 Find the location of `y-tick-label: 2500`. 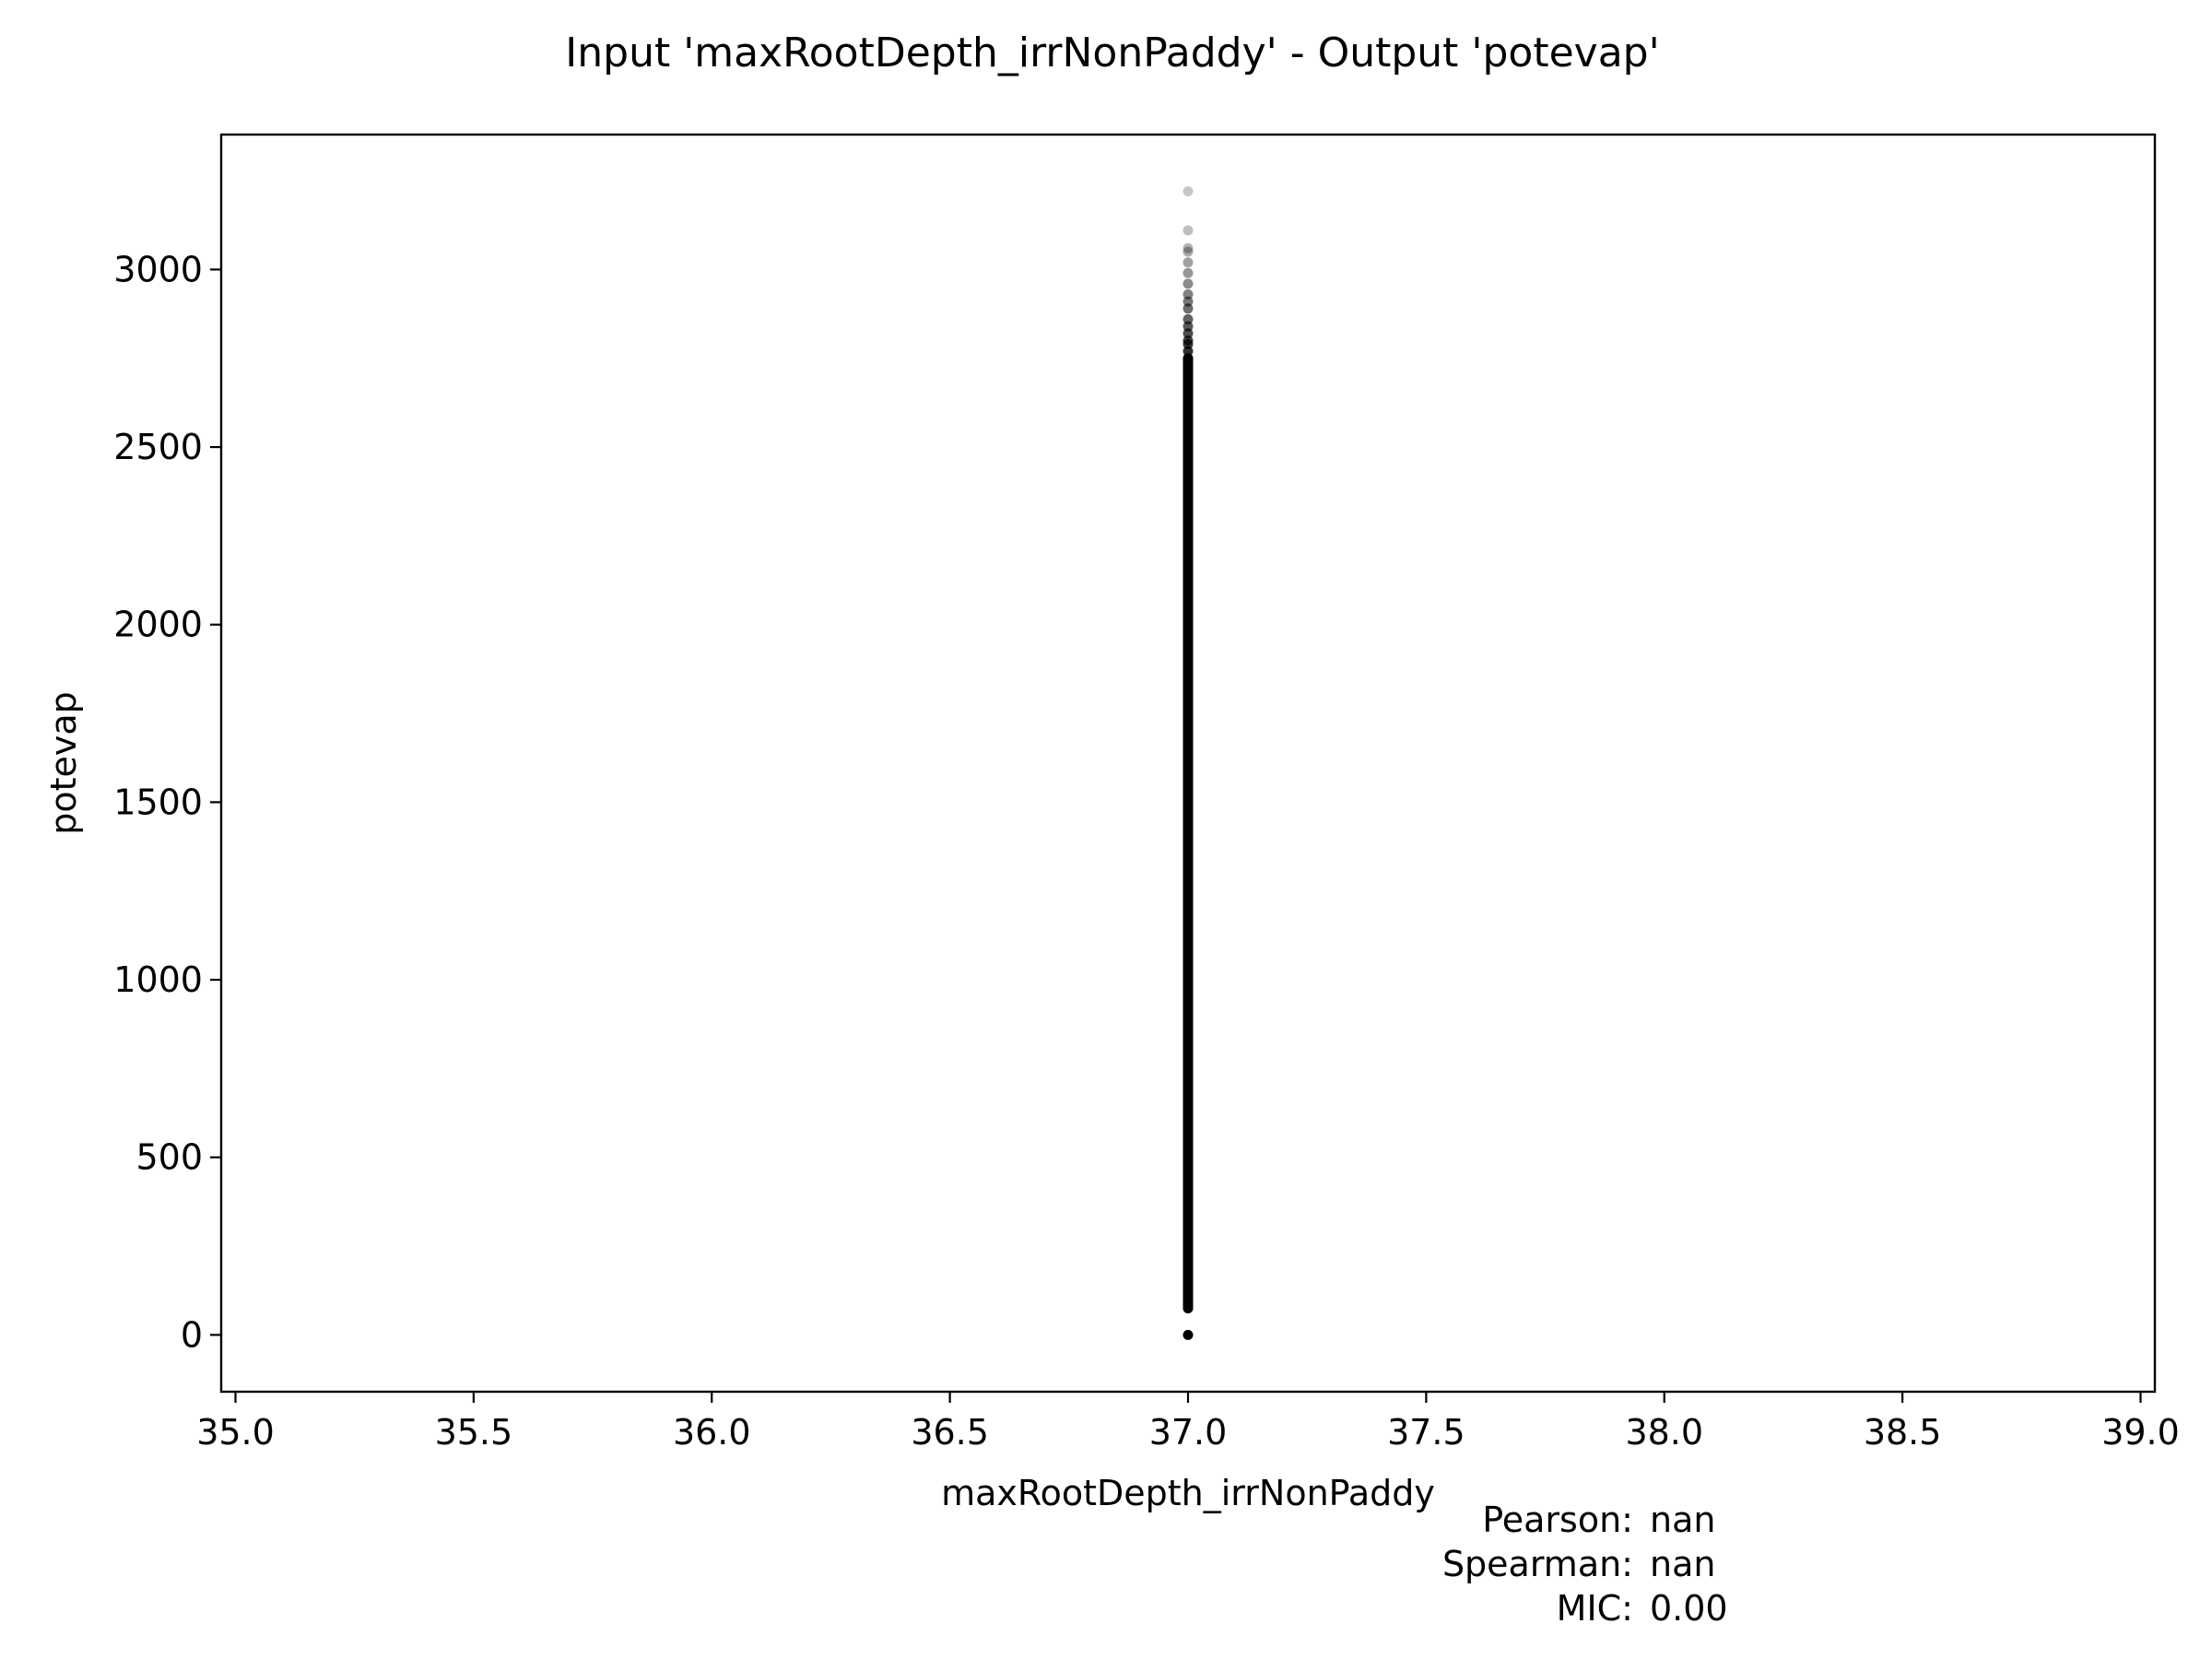

y-tick-label: 2500 is located at coordinates (158, 447).